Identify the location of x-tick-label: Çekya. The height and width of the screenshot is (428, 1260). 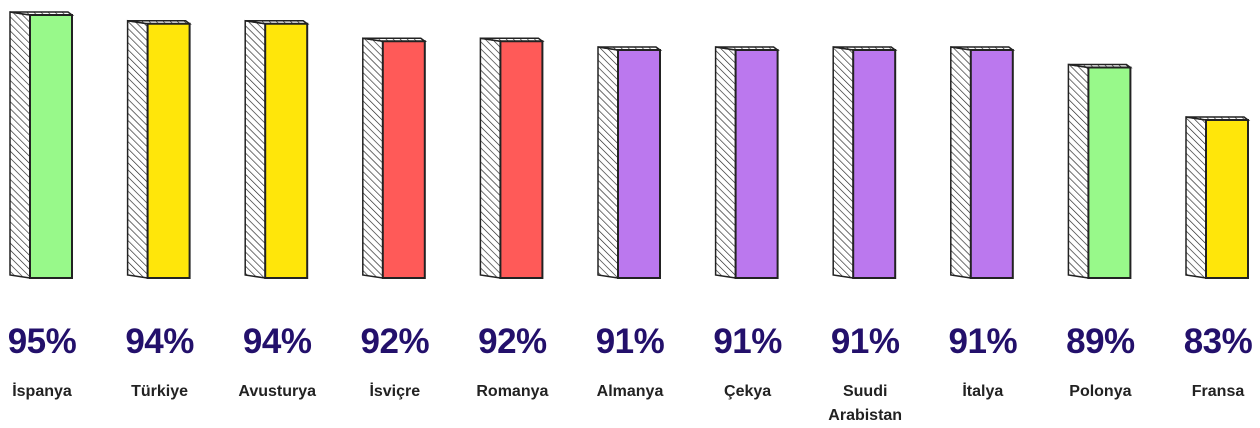
(748, 391).